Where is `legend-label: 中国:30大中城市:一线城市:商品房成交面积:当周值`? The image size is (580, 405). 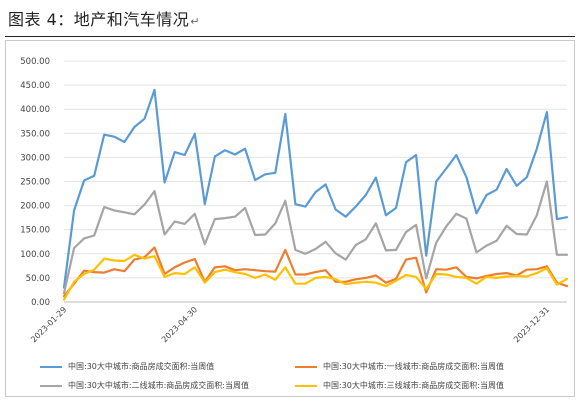 legend-label: 中国:30大中城市:一线城市:商品房成交面积:当周值 is located at coordinates (413, 366).